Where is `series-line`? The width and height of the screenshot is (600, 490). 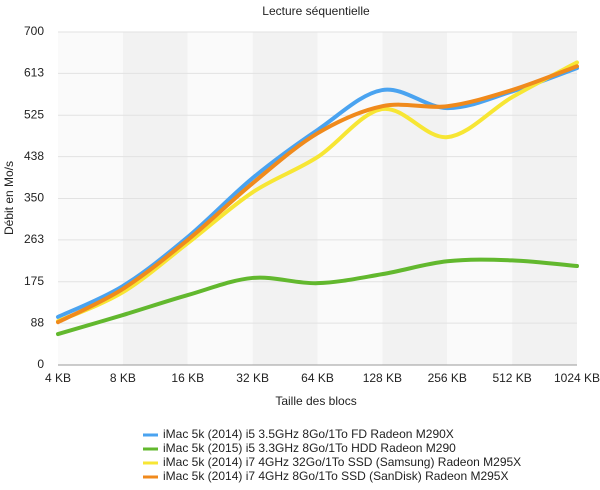 series-line is located at coordinates (317, 297).